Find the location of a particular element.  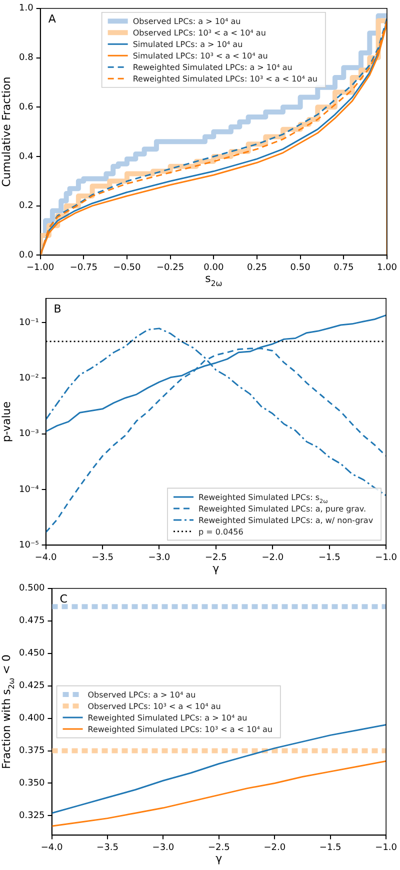

y-tick-label: 0.450 is located at coordinates (32, 653).